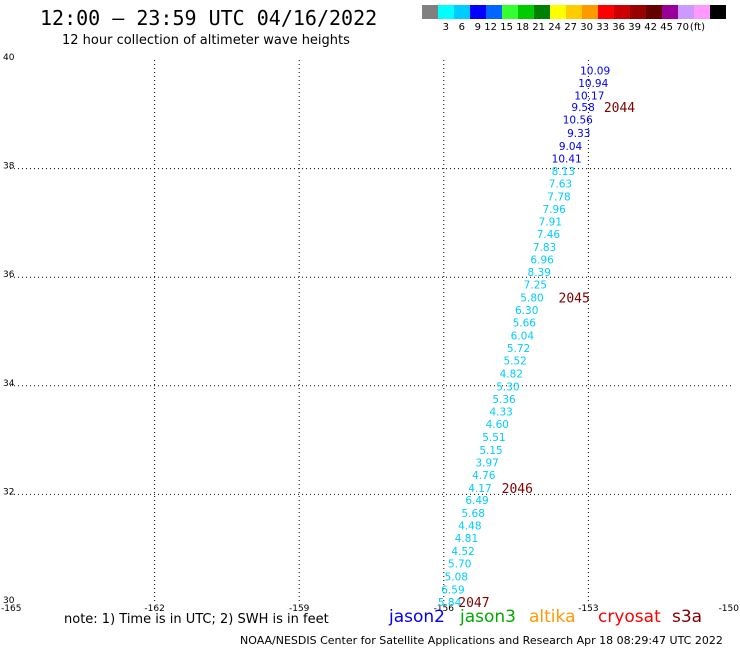 The width and height of the screenshot is (740, 650). What do you see at coordinates (554, 210) in the screenshot?
I see `swh-value: 7.96` at bounding box center [554, 210].